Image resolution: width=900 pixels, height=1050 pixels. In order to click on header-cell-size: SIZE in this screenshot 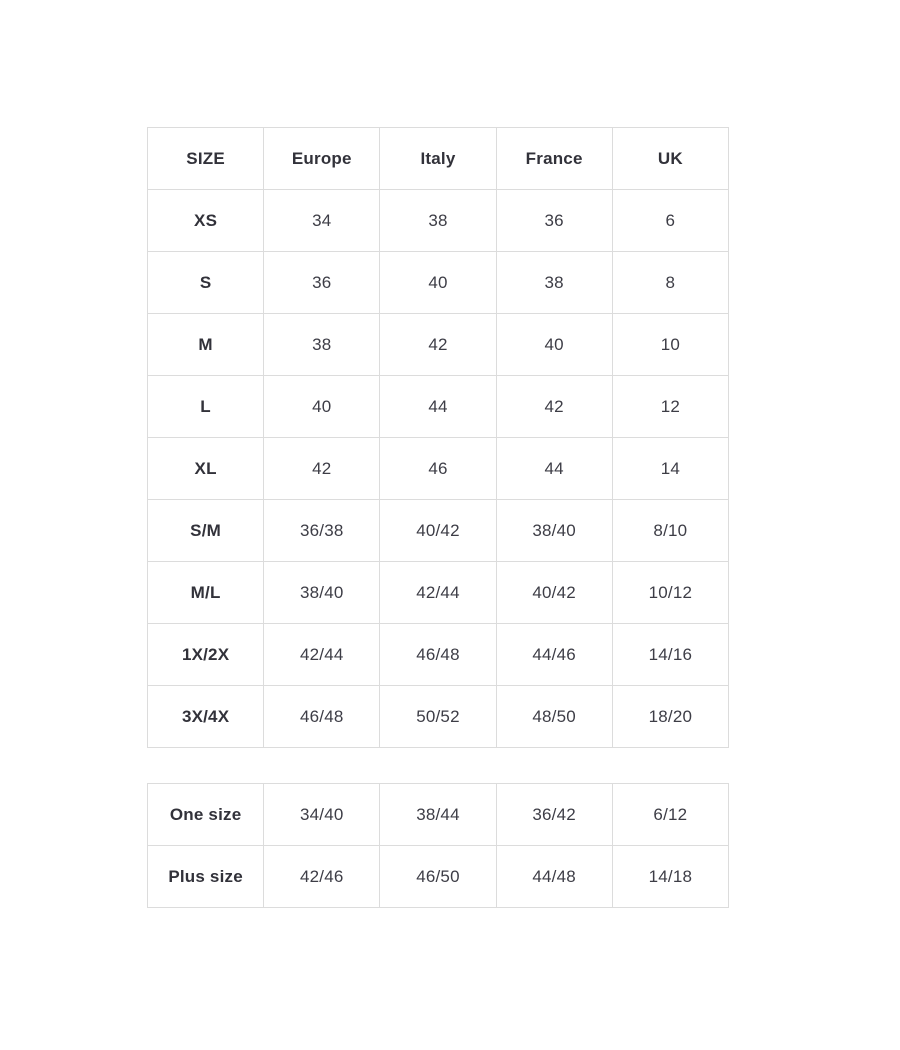, I will do `click(205, 158)`.